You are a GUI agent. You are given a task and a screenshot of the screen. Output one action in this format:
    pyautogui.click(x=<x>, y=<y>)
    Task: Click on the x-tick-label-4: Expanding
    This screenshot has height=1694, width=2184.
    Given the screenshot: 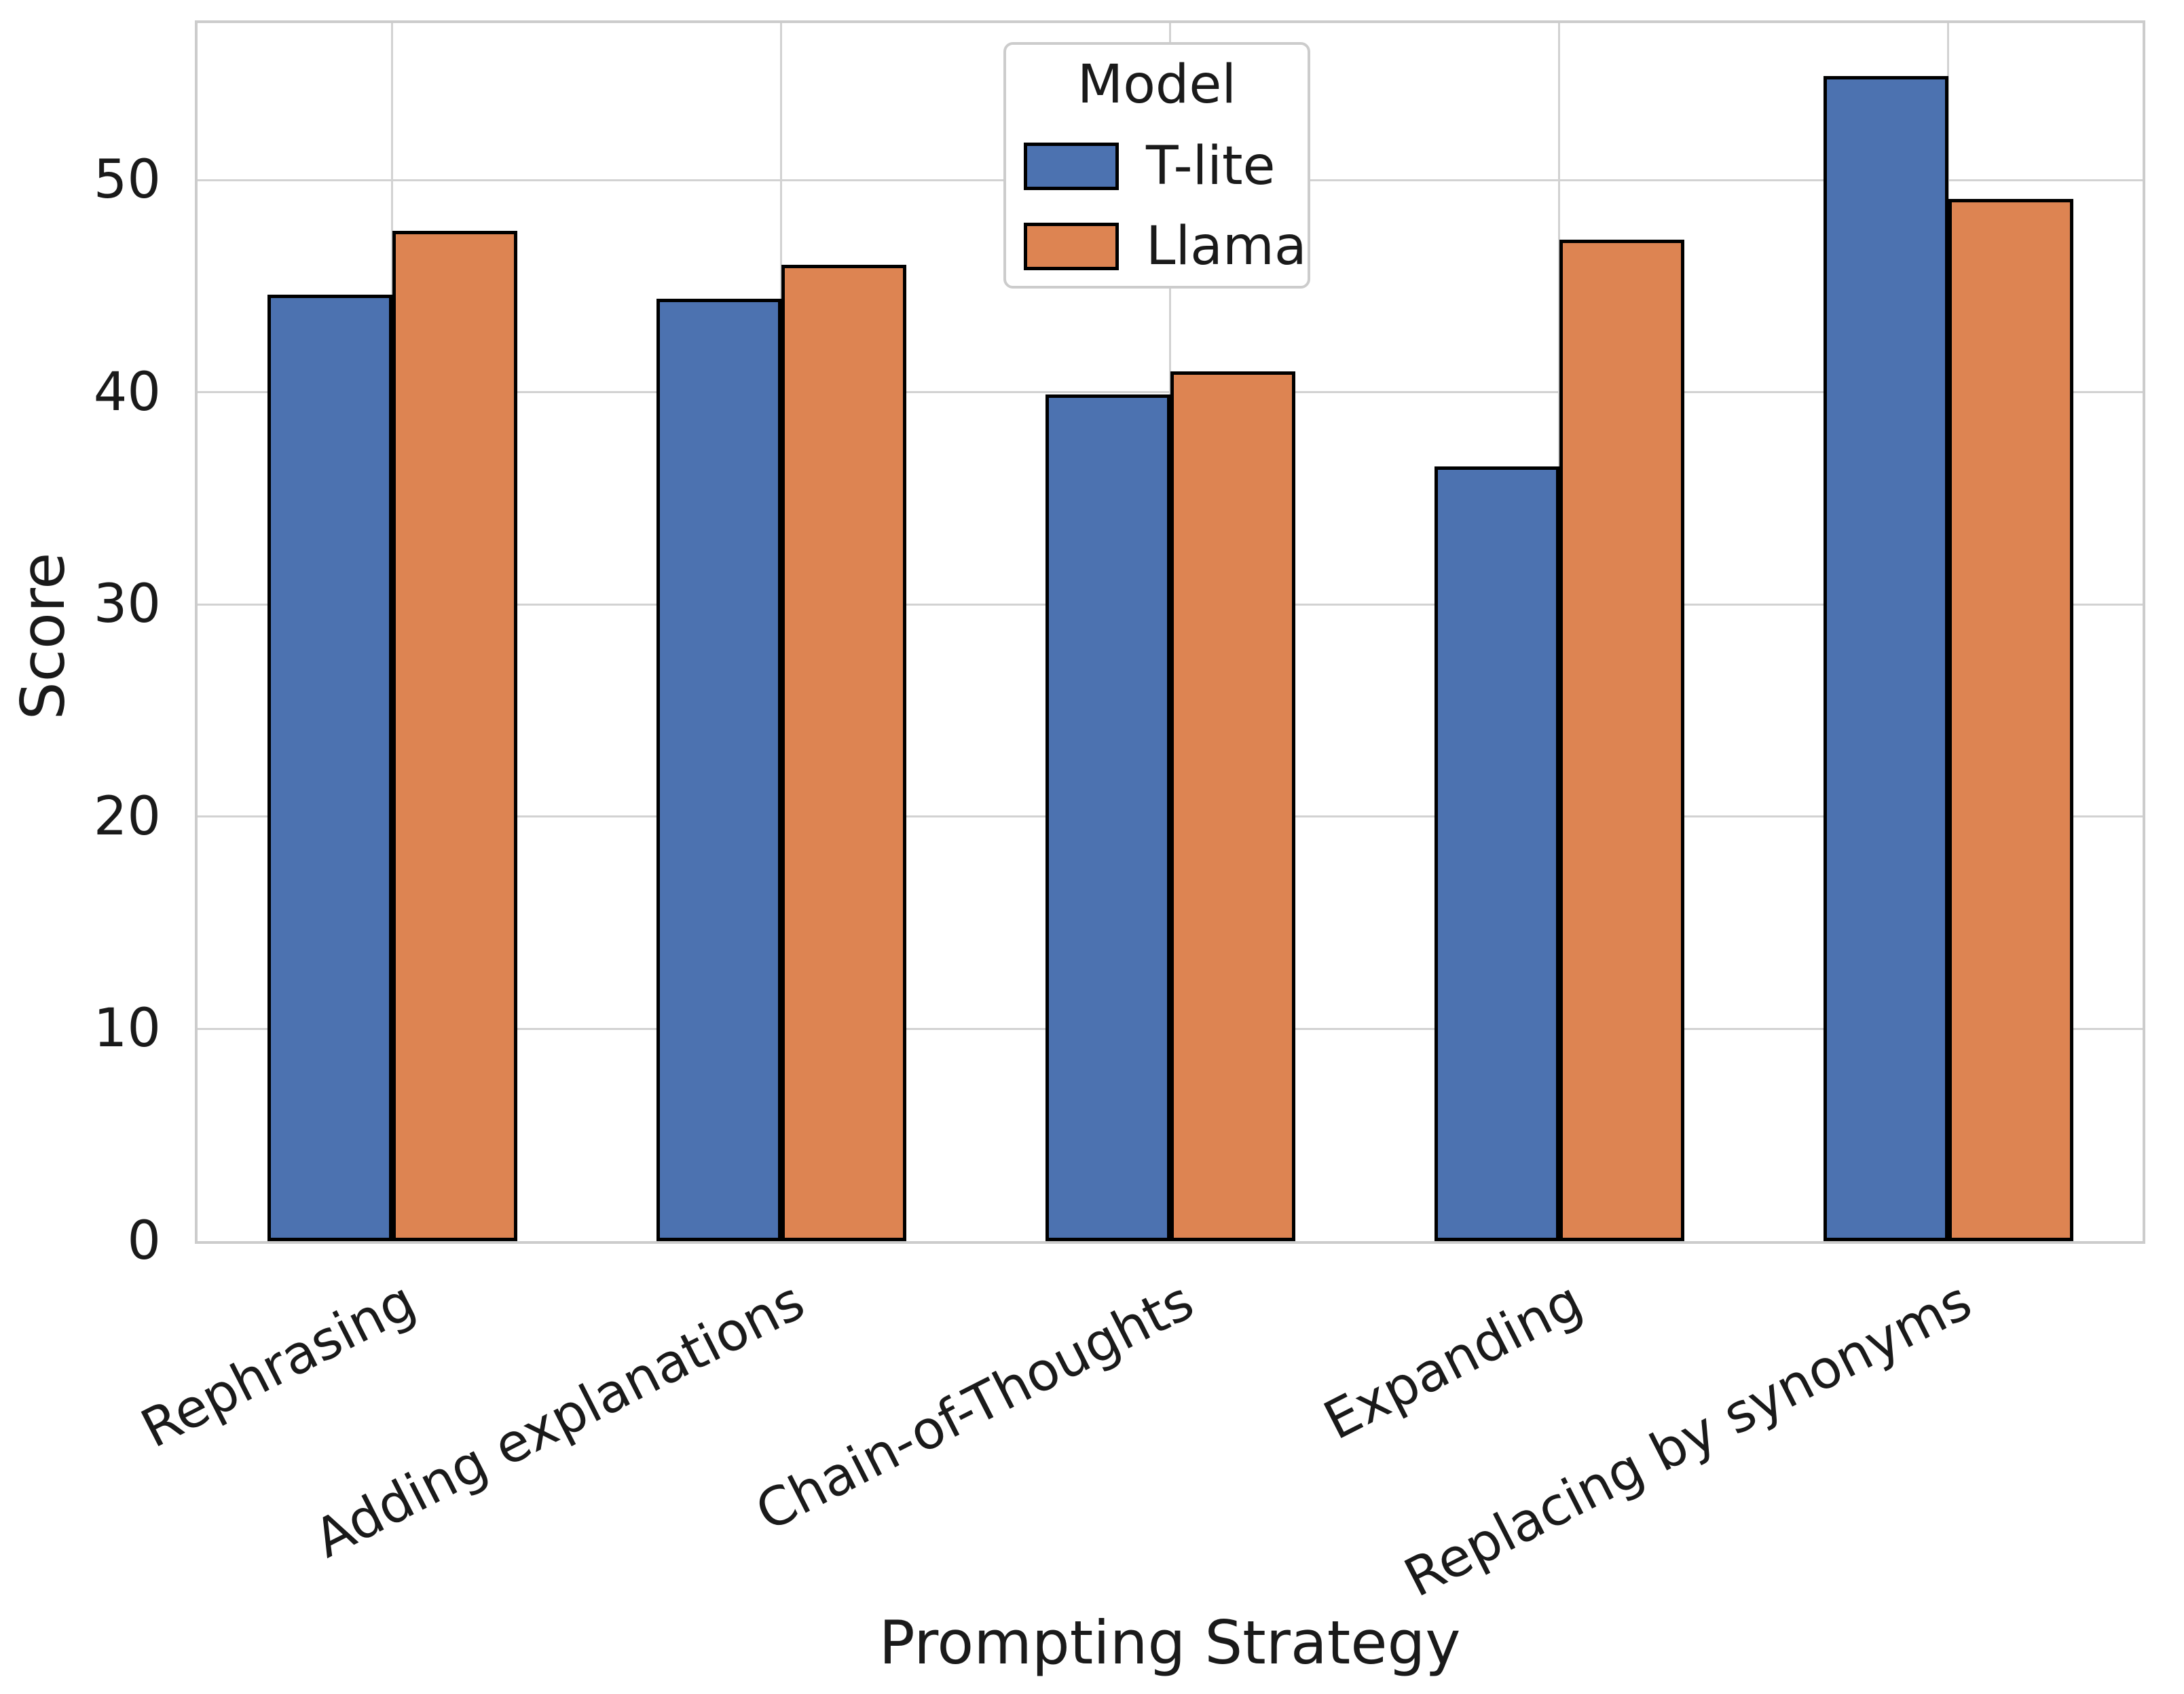 What is the action you would take?
    pyautogui.click(x=1453, y=1361)
    